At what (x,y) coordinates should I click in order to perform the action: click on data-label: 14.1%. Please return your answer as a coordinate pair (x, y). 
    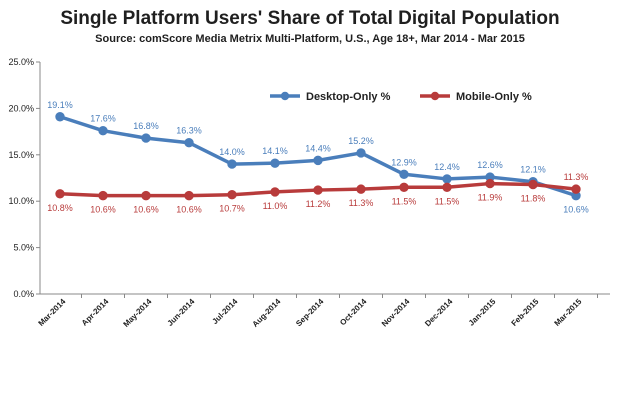
    Looking at the image, I should click on (275, 151).